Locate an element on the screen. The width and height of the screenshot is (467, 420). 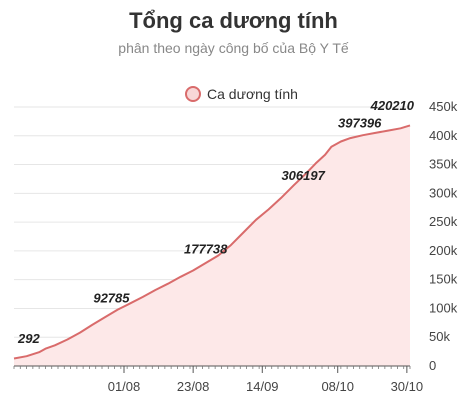
data-label: 420210 is located at coordinates (392, 105).